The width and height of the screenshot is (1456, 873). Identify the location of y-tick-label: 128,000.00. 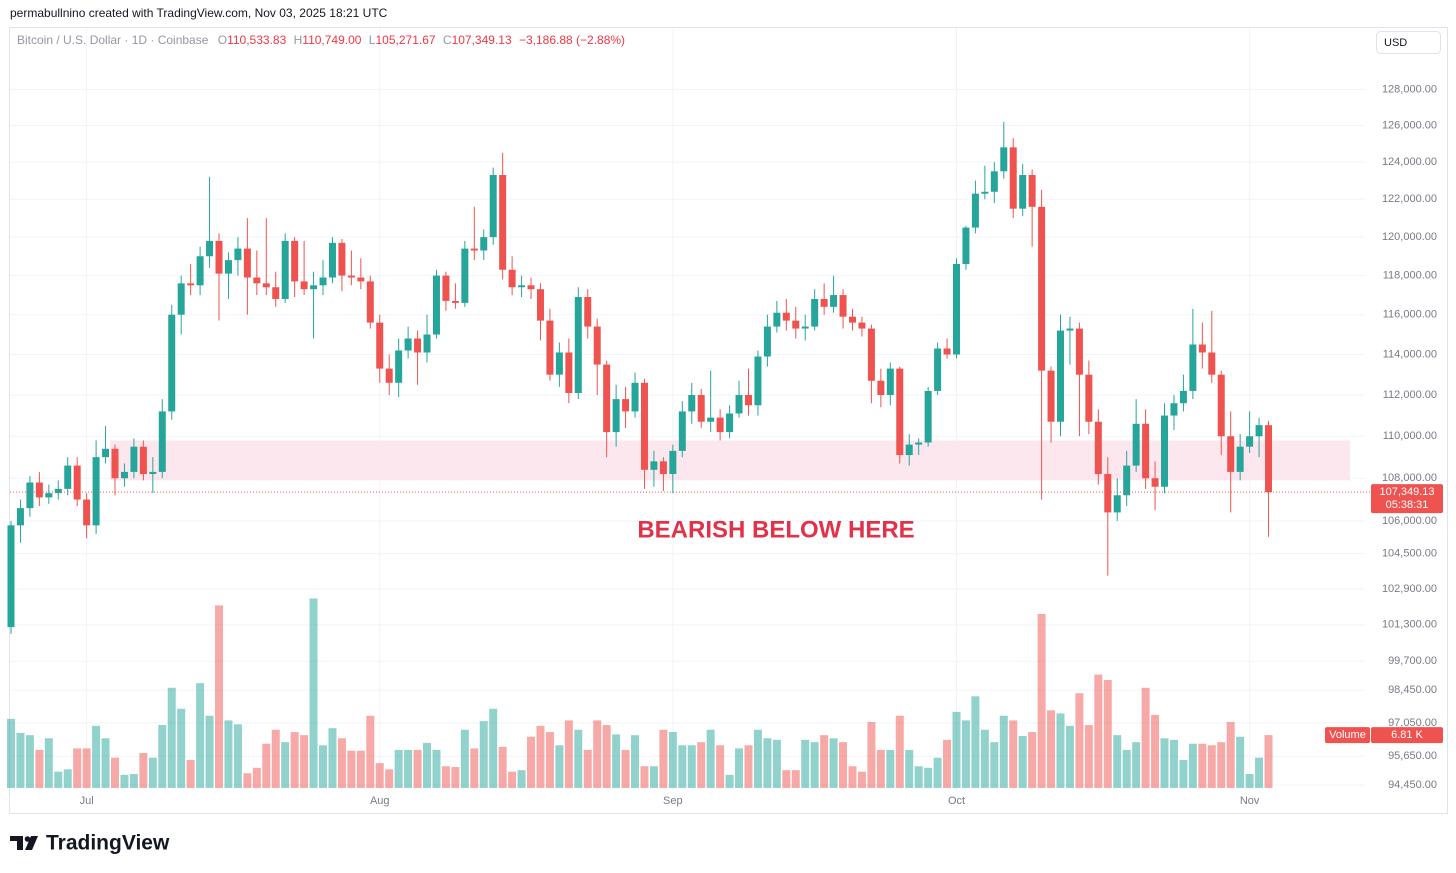
(1409, 89).